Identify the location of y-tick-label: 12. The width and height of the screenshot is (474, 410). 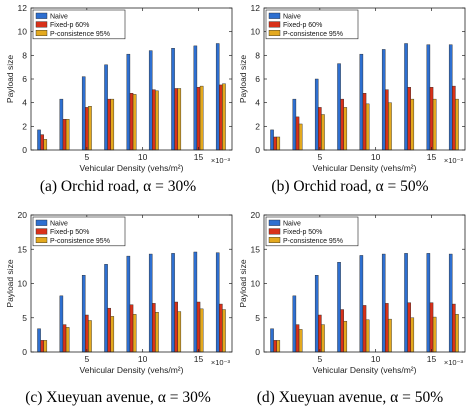
(256, 8).